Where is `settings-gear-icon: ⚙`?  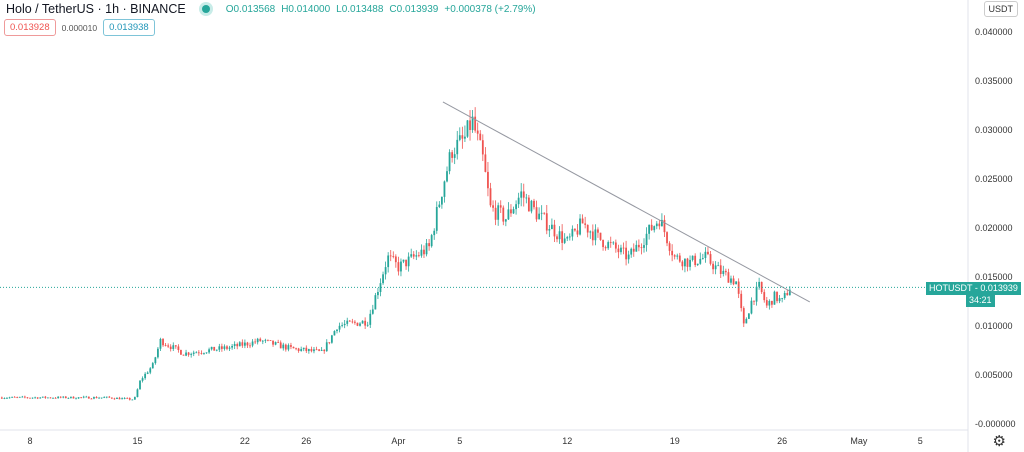 settings-gear-icon: ⚙ is located at coordinates (999, 441).